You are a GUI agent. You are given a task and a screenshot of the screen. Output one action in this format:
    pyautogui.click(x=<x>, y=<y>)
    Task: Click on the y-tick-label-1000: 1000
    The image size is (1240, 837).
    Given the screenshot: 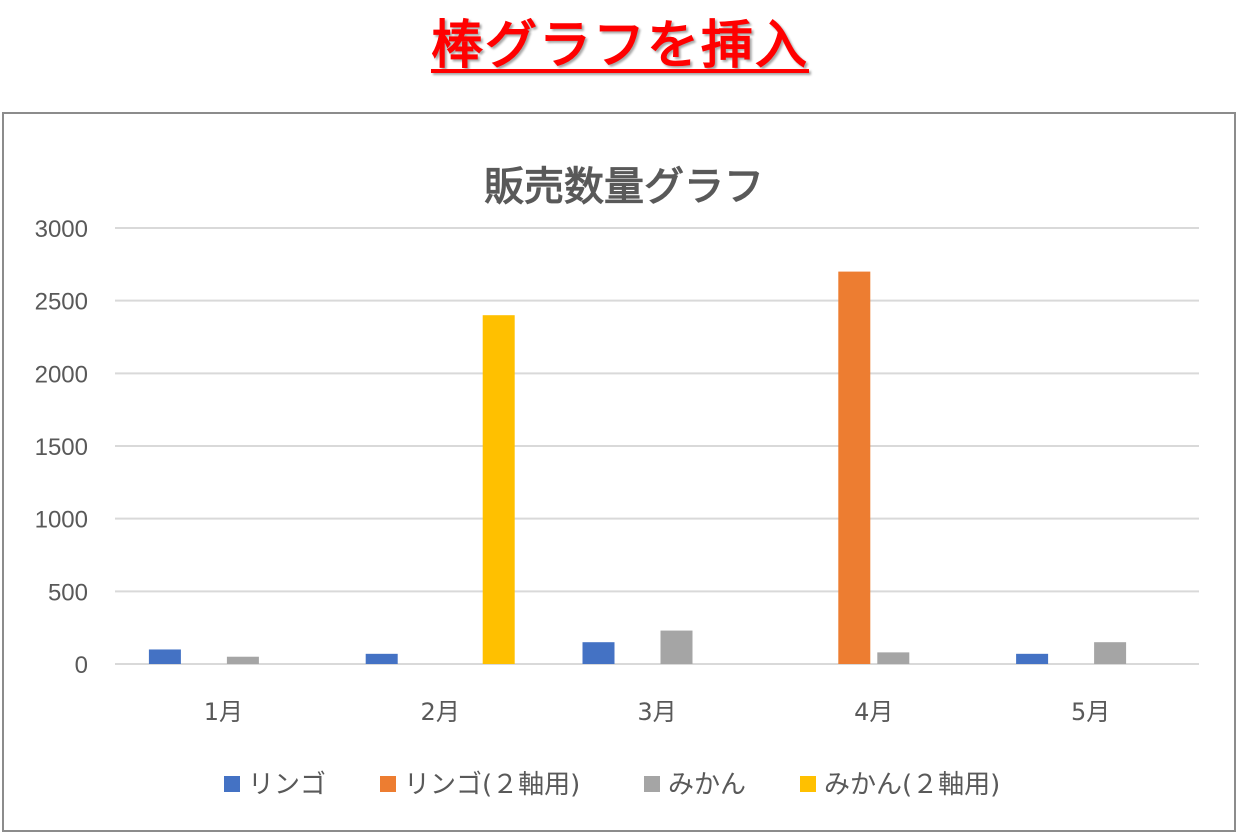 What is the action you would take?
    pyautogui.click(x=61, y=520)
    